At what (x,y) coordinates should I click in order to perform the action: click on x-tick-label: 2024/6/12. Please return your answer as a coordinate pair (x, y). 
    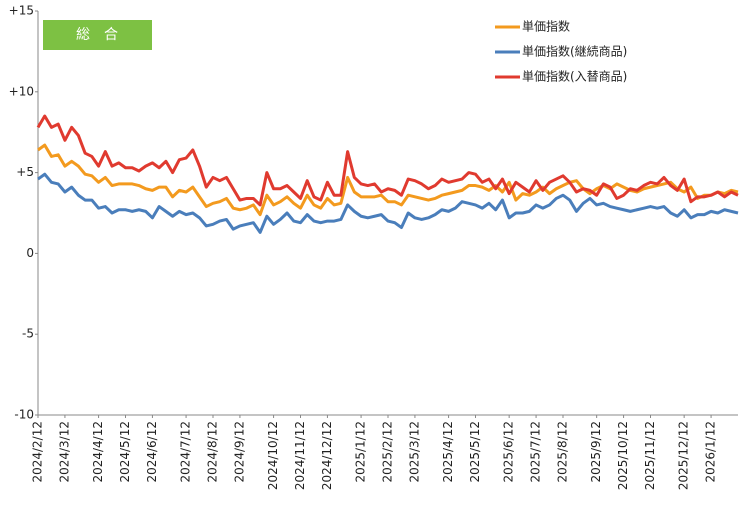
    Looking at the image, I should click on (152, 452).